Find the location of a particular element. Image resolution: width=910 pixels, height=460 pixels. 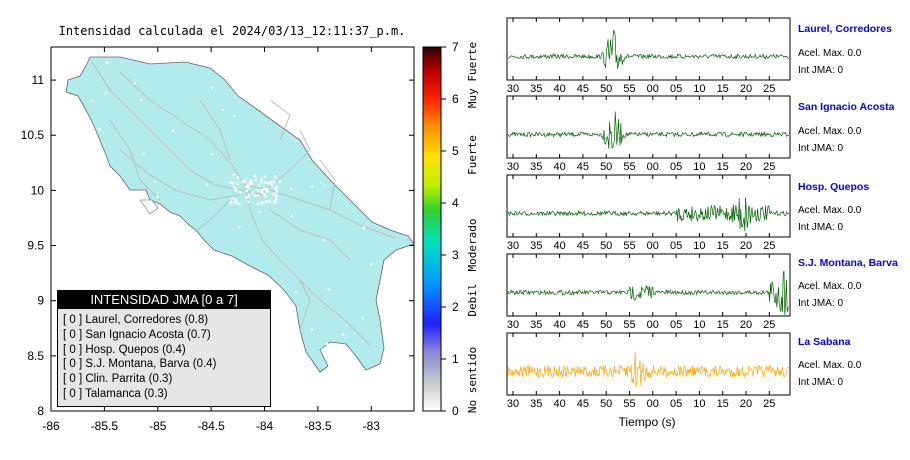

seismo-tick-label: 15 is located at coordinates (723, 167).